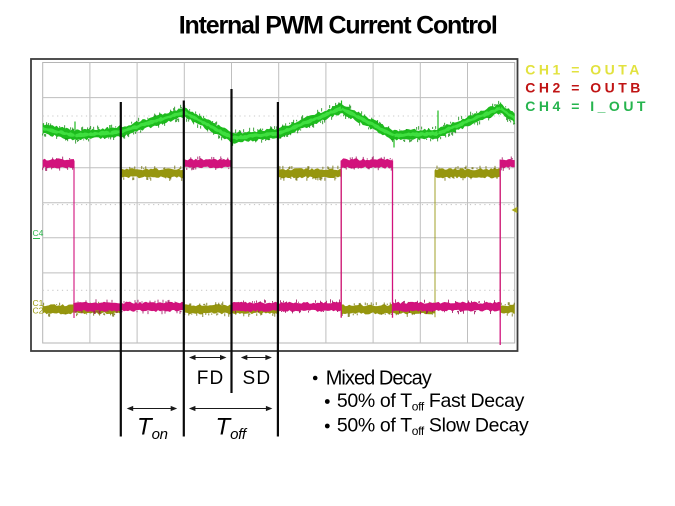  What do you see at coordinates (38, 303) in the screenshot?
I see `svg-text: C1` at bounding box center [38, 303].